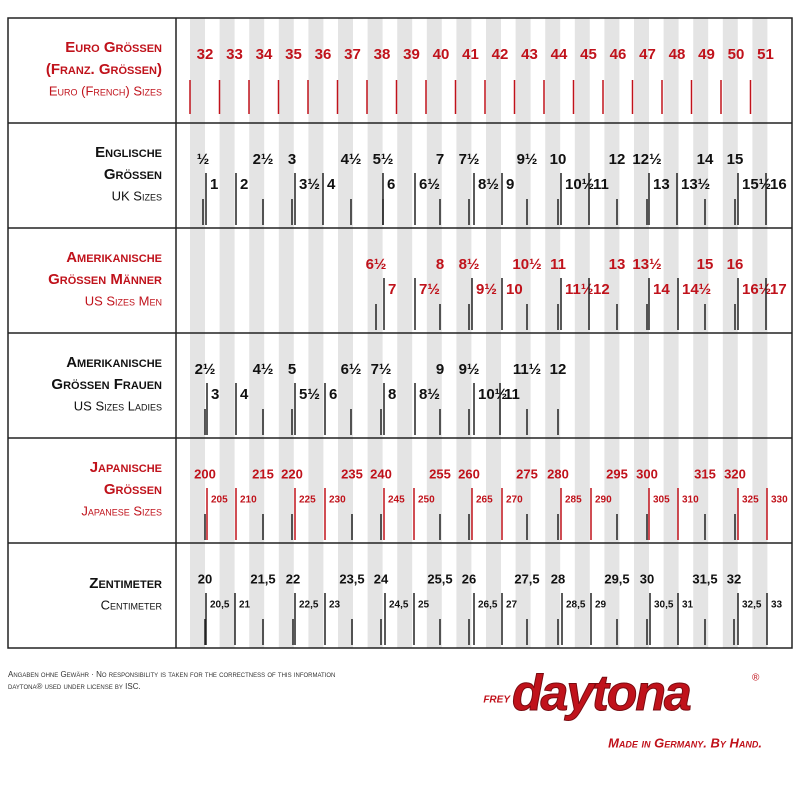 This screenshot has height=805, width=800. What do you see at coordinates (617, 473) in the screenshot?
I see `size-upper: 295` at bounding box center [617, 473].